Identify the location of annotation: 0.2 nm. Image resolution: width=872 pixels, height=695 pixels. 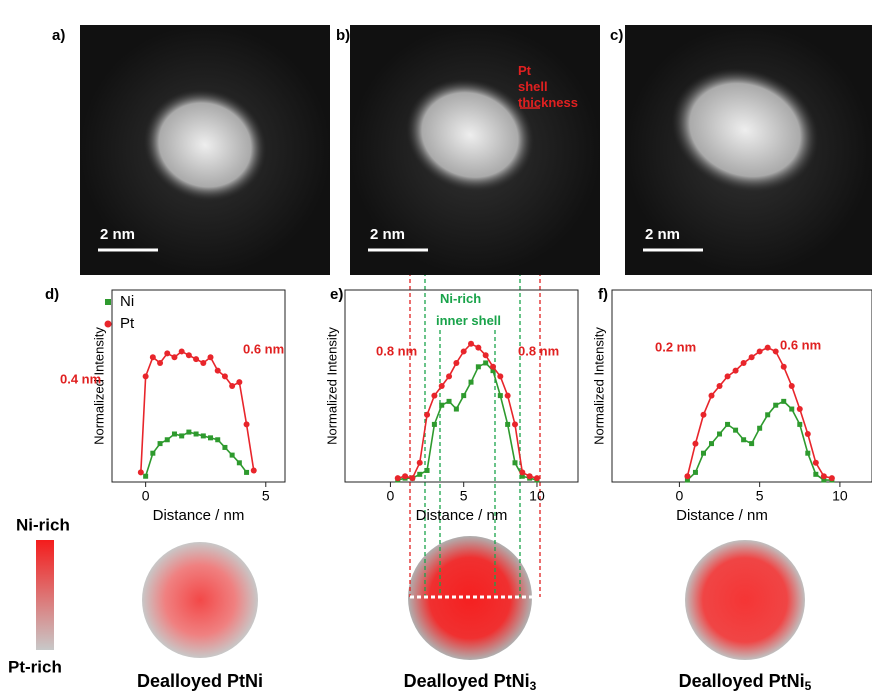
(675, 346).